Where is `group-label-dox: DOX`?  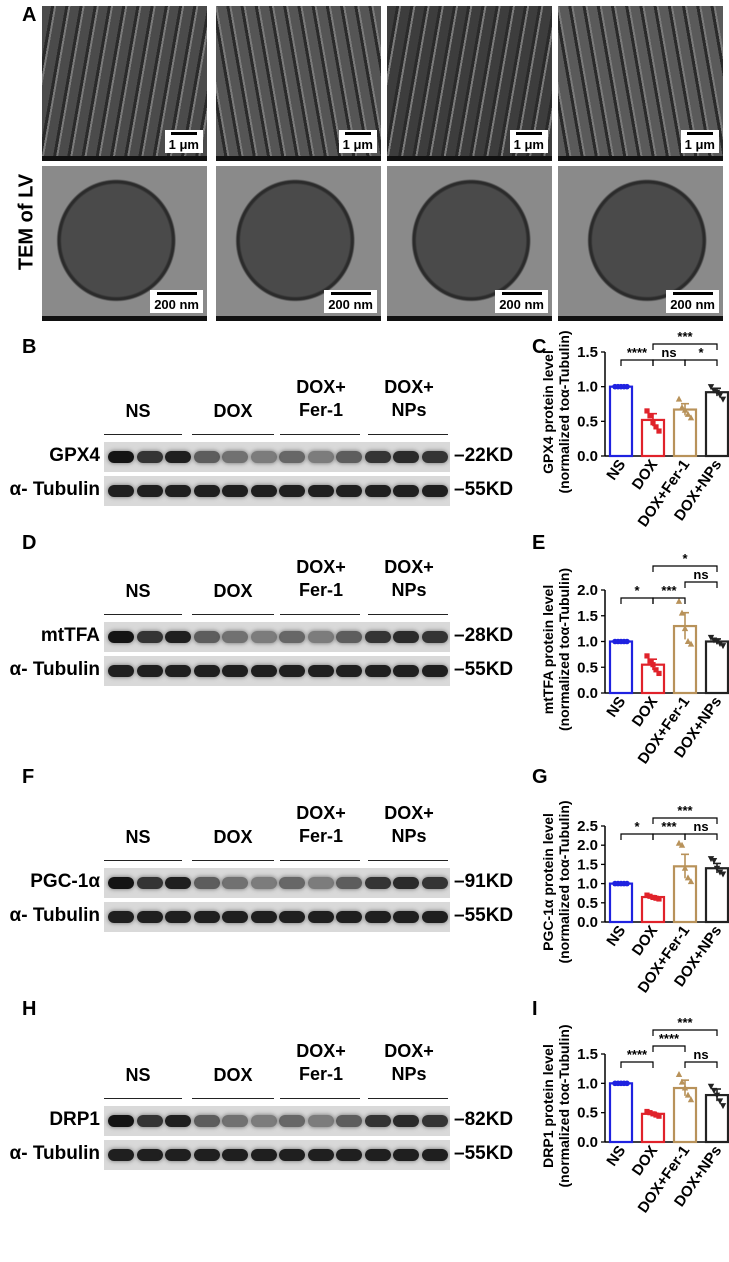 group-label-dox: DOX is located at coordinates (233, 1075).